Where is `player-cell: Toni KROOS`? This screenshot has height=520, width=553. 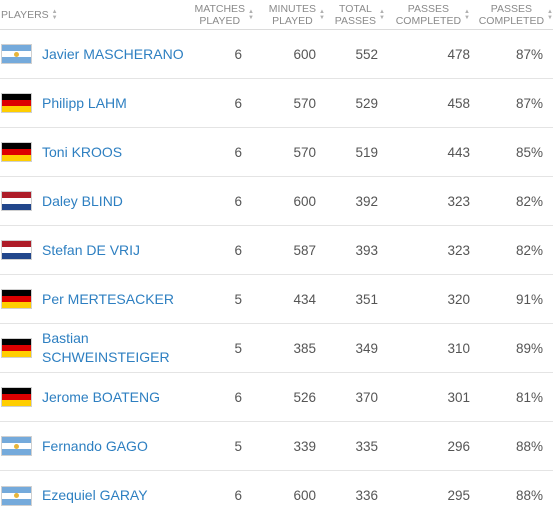
player-cell: Toni KROOS is located at coordinates (98, 152).